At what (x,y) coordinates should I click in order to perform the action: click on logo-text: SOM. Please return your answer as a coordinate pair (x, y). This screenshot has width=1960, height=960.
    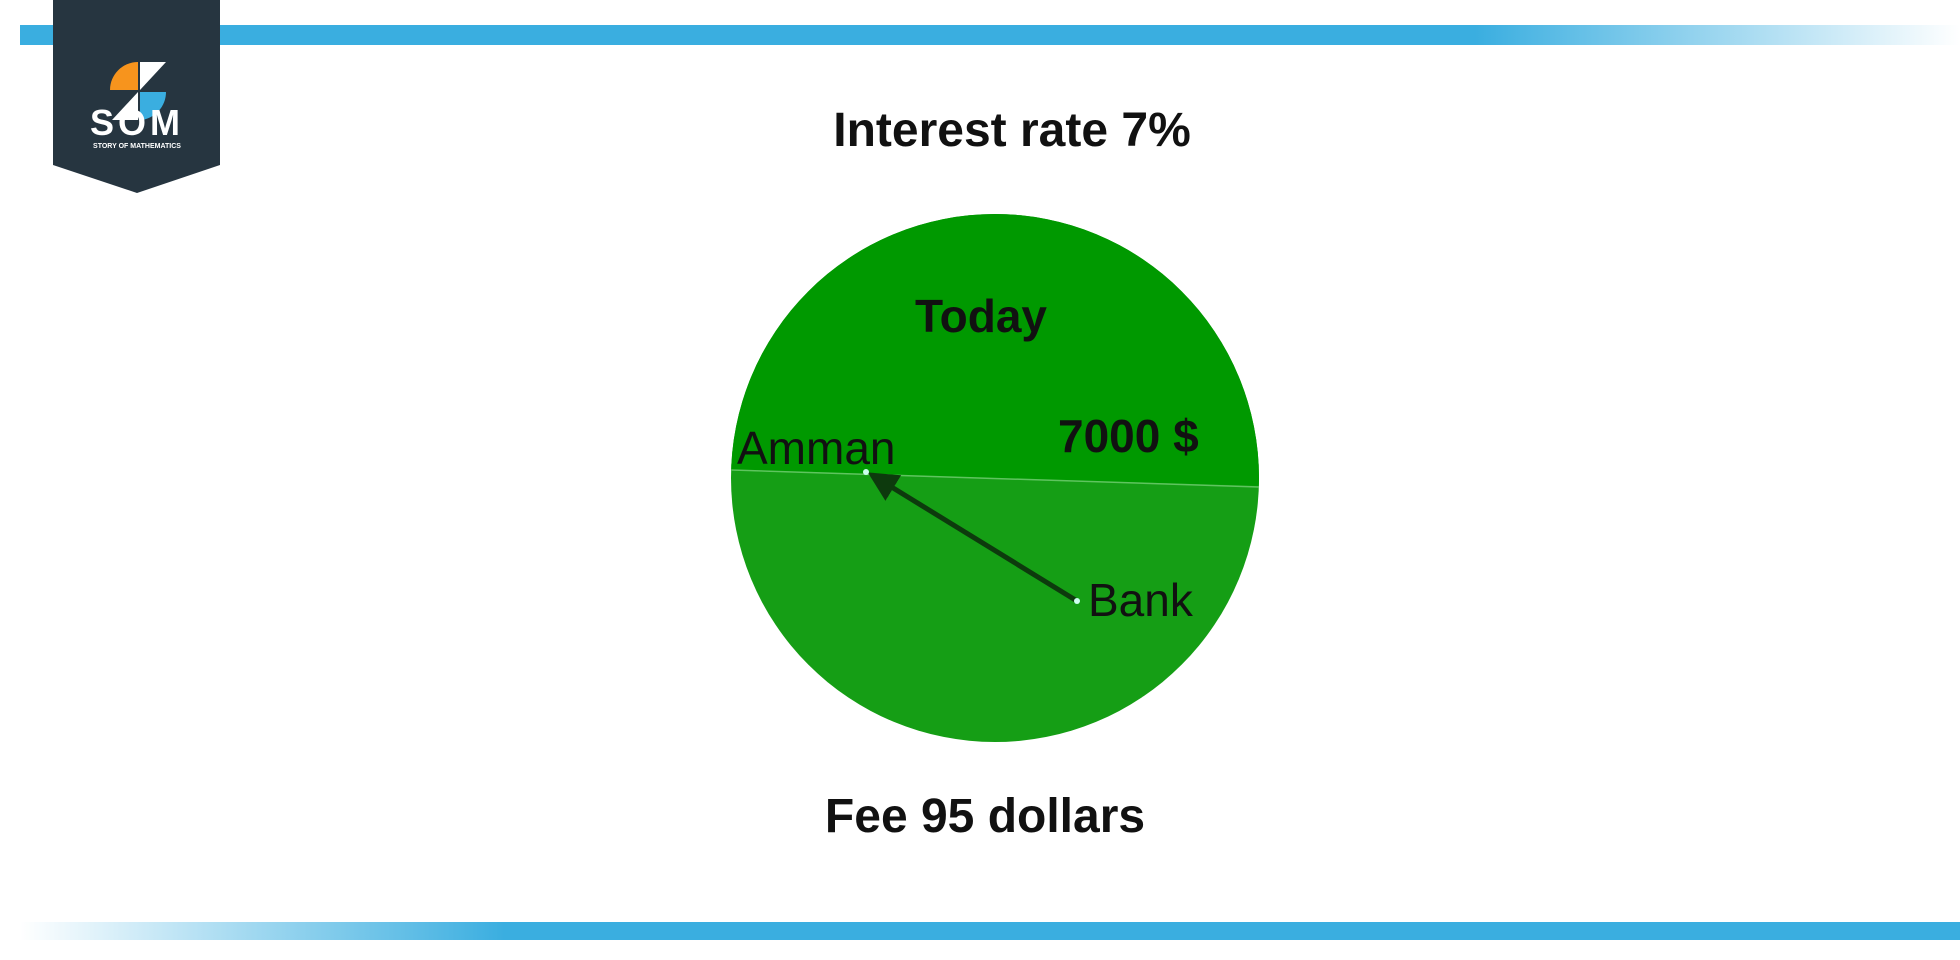
    Looking at the image, I should click on (137, 122).